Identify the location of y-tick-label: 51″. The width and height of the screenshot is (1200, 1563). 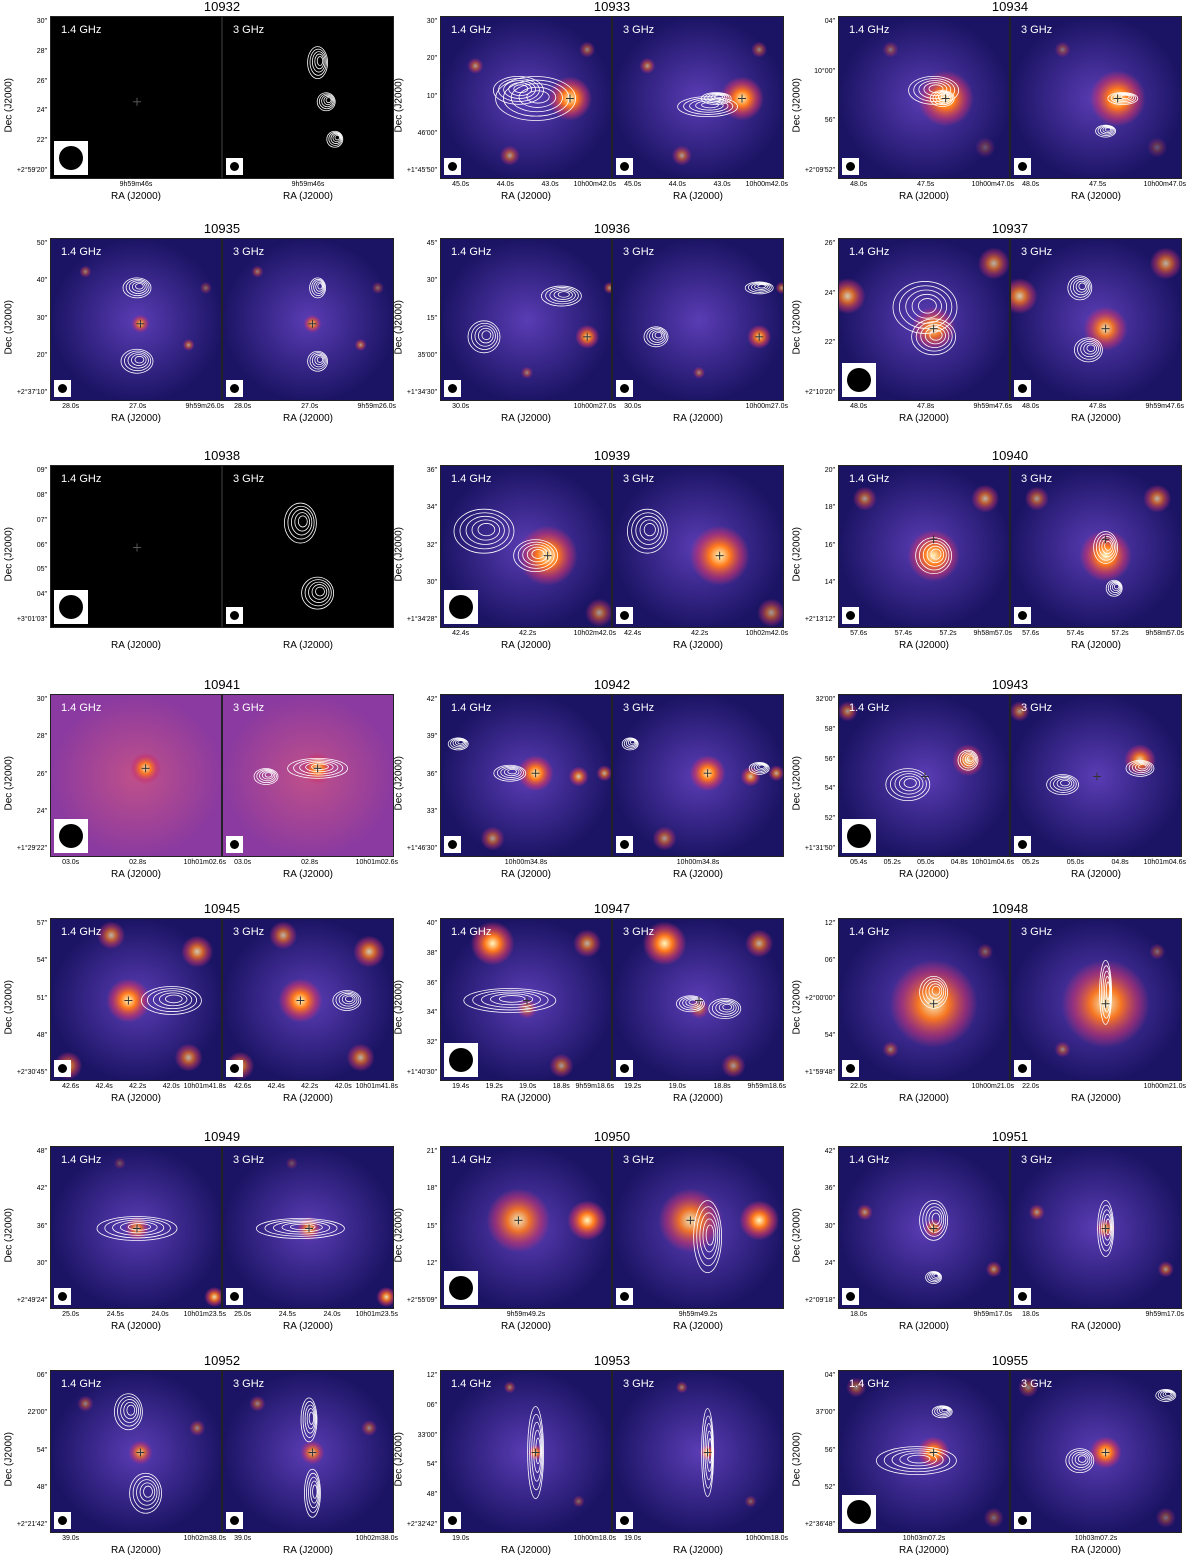
(41, 998).